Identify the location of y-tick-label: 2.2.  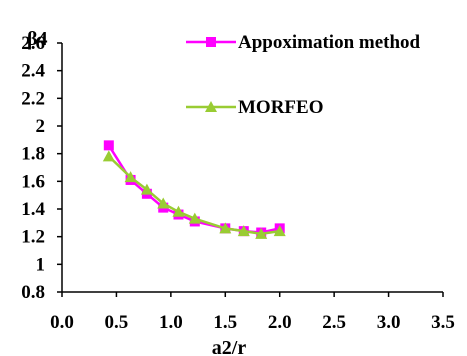
(33, 98).